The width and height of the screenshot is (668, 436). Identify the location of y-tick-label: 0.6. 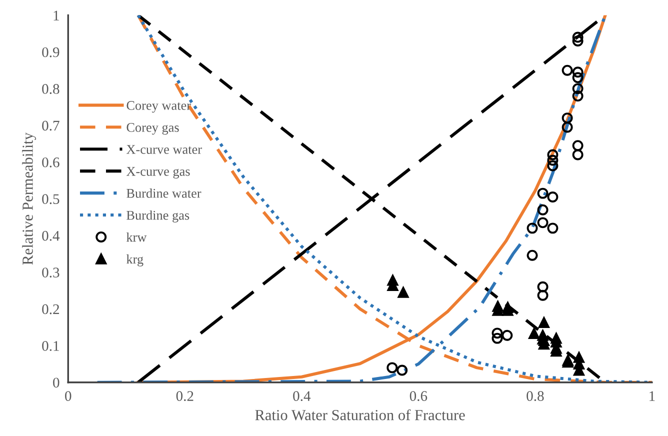
(51, 162).